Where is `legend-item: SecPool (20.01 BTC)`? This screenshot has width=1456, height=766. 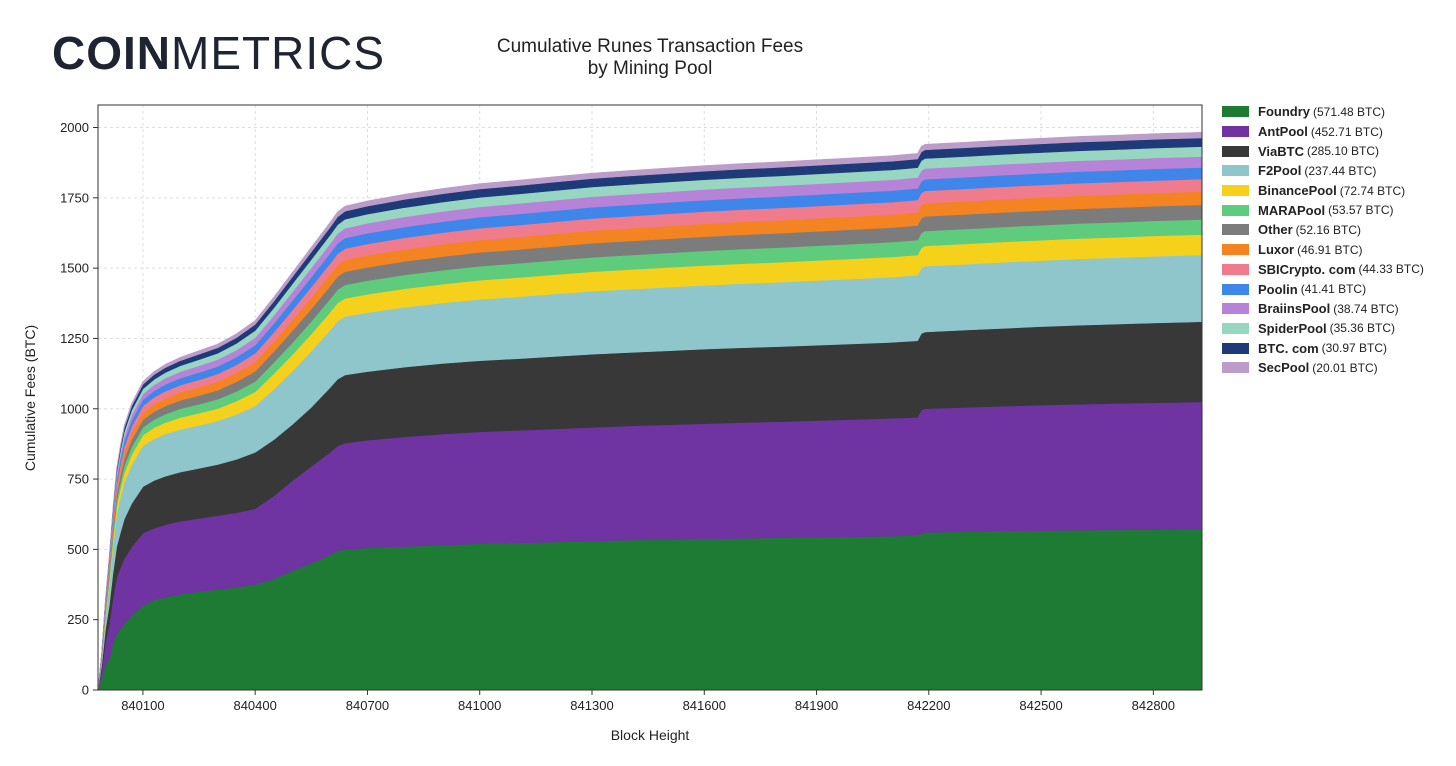 legend-item: SecPool (20.01 BTC) is located at coordinates (1337, 368).